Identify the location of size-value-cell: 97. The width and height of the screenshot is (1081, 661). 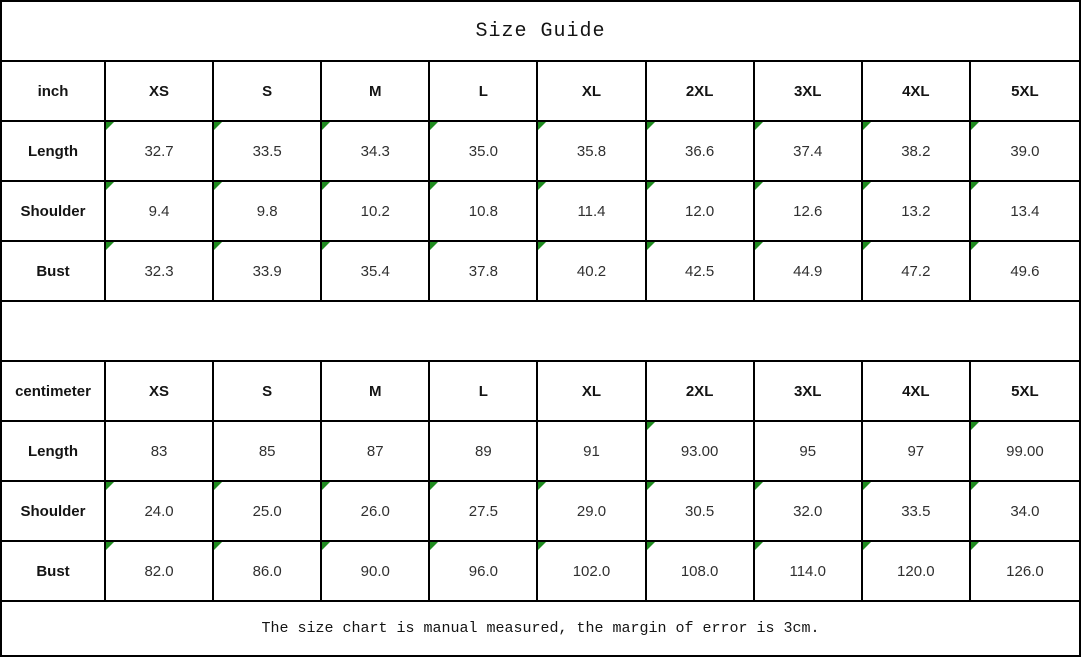
(916, 452).